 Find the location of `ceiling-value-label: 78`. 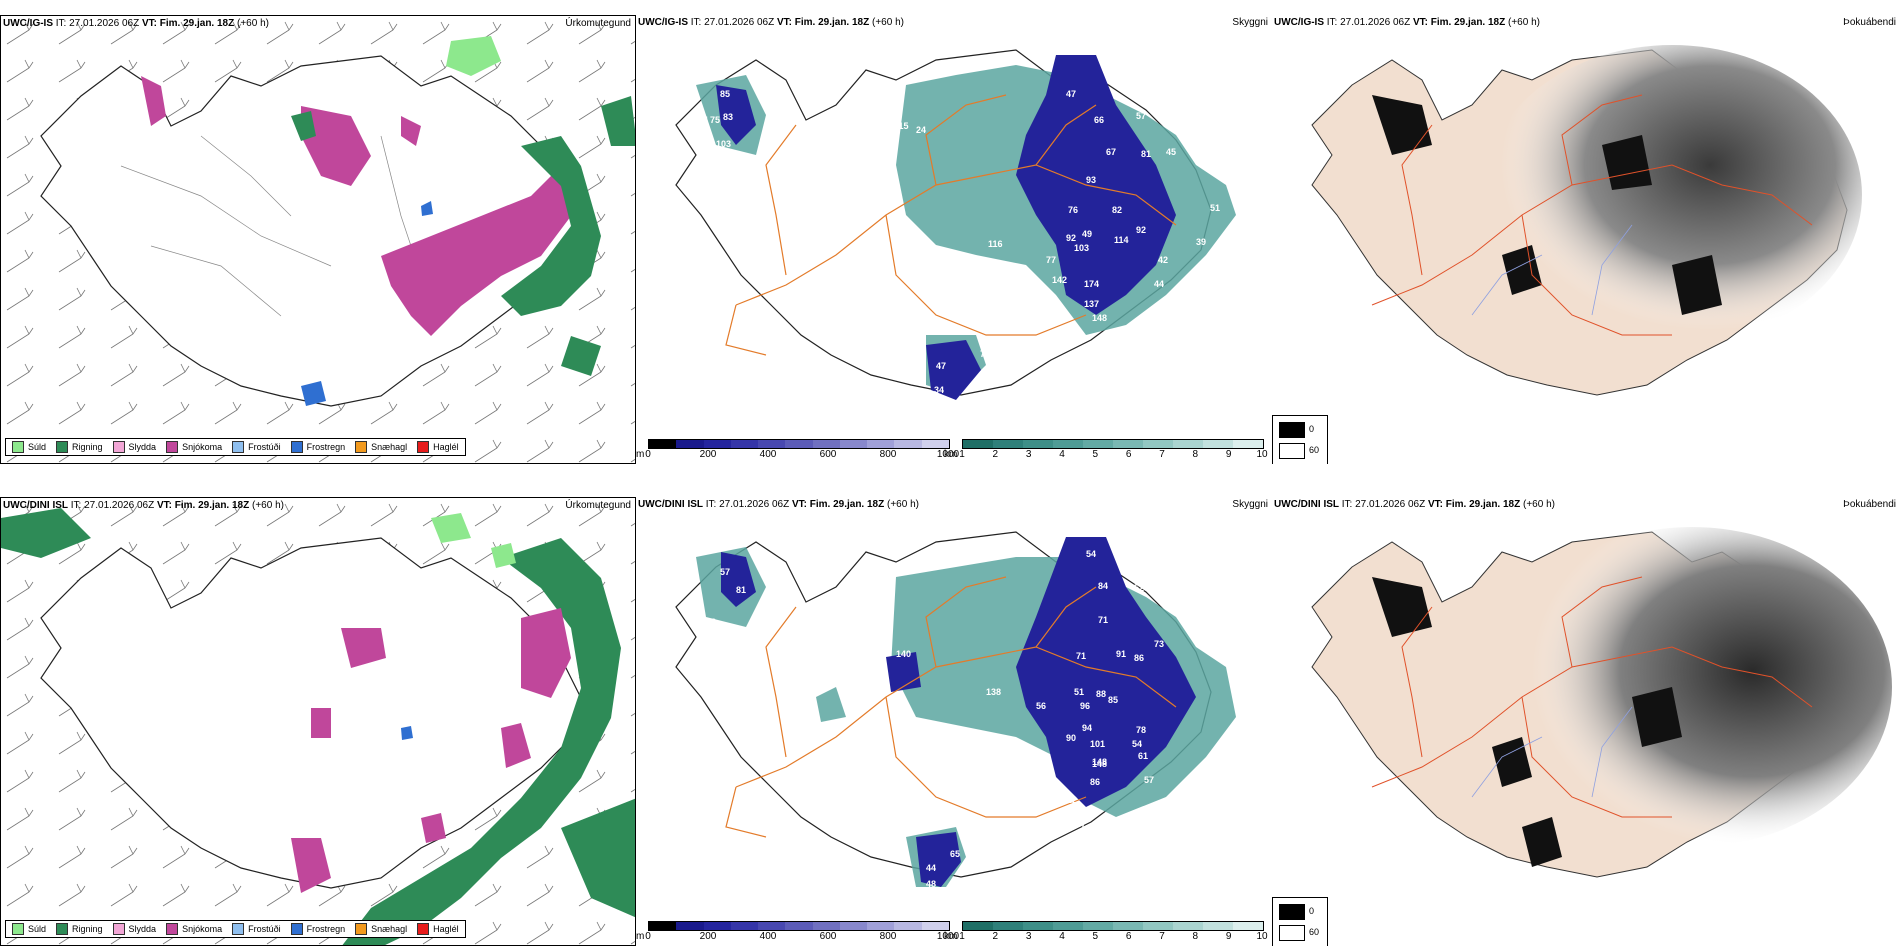

ceiling-value-label: 78 is located at coordinates (1141, 730).